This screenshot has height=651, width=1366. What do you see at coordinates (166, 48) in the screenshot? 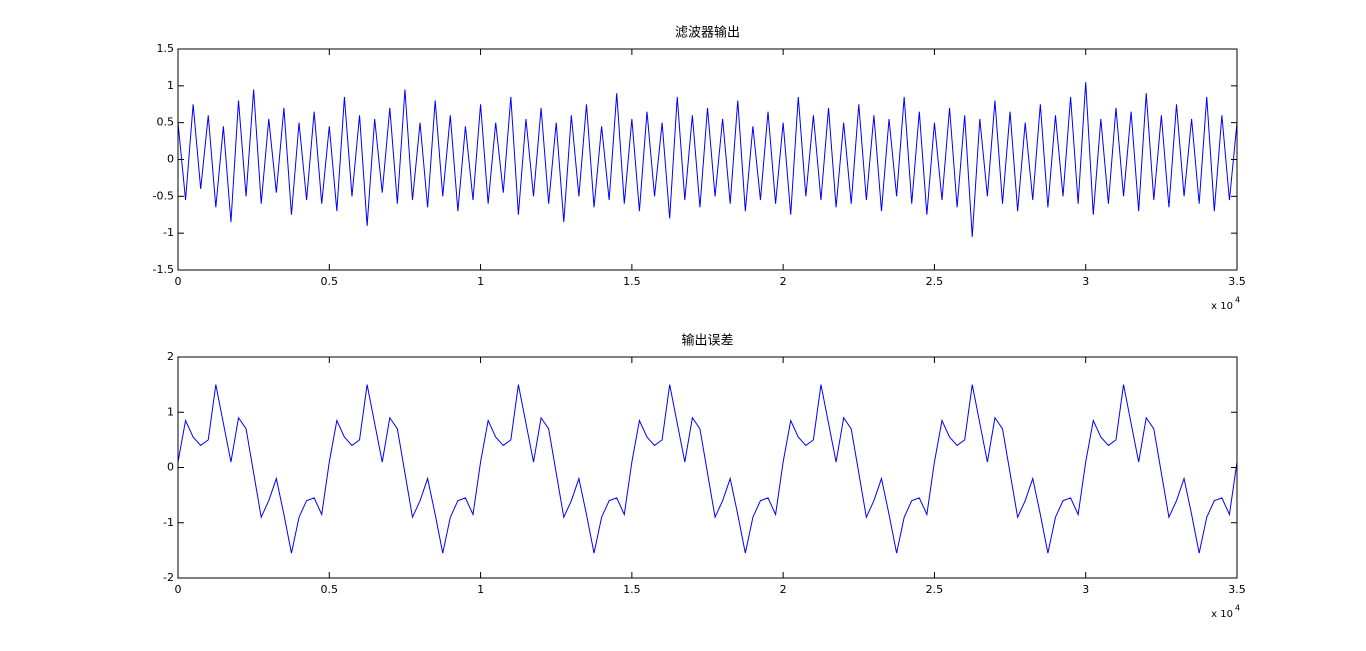
I see `y-tick-label: 1.5` at bounding box center [166, 48].